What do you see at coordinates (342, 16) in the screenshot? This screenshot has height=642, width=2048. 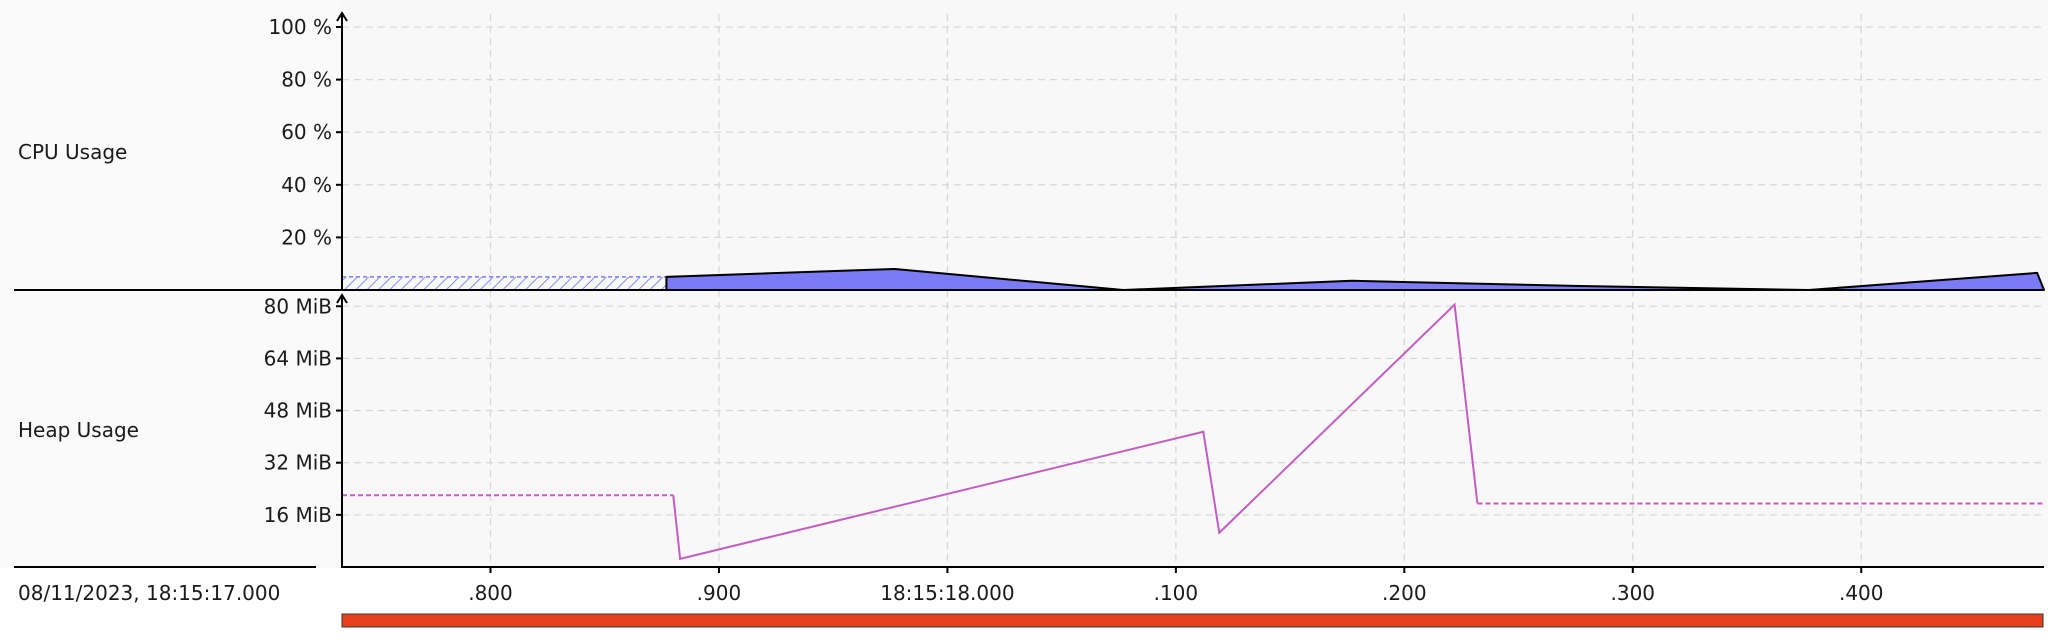 I see `cpu-axis-arrow-icon` at bounding box center [342, 16].